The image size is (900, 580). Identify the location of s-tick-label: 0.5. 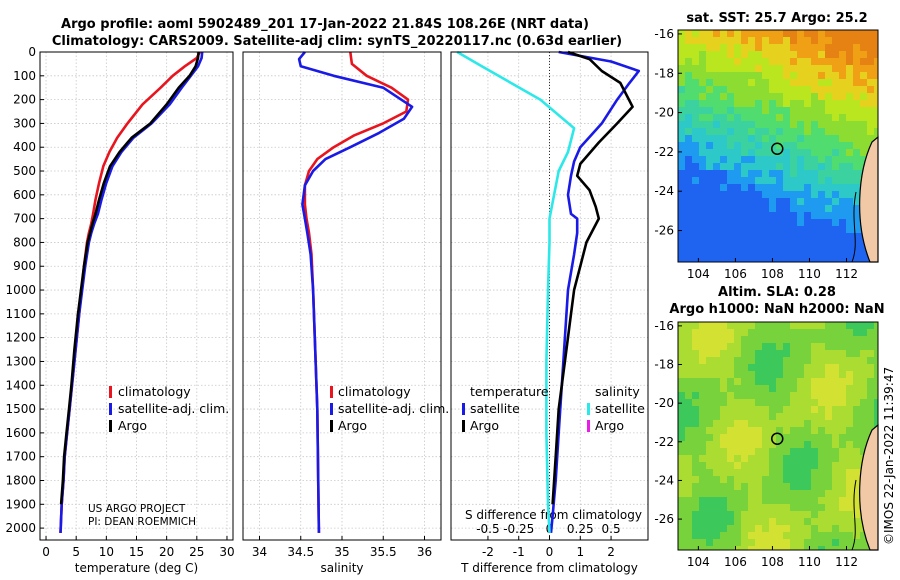
(611, 529).